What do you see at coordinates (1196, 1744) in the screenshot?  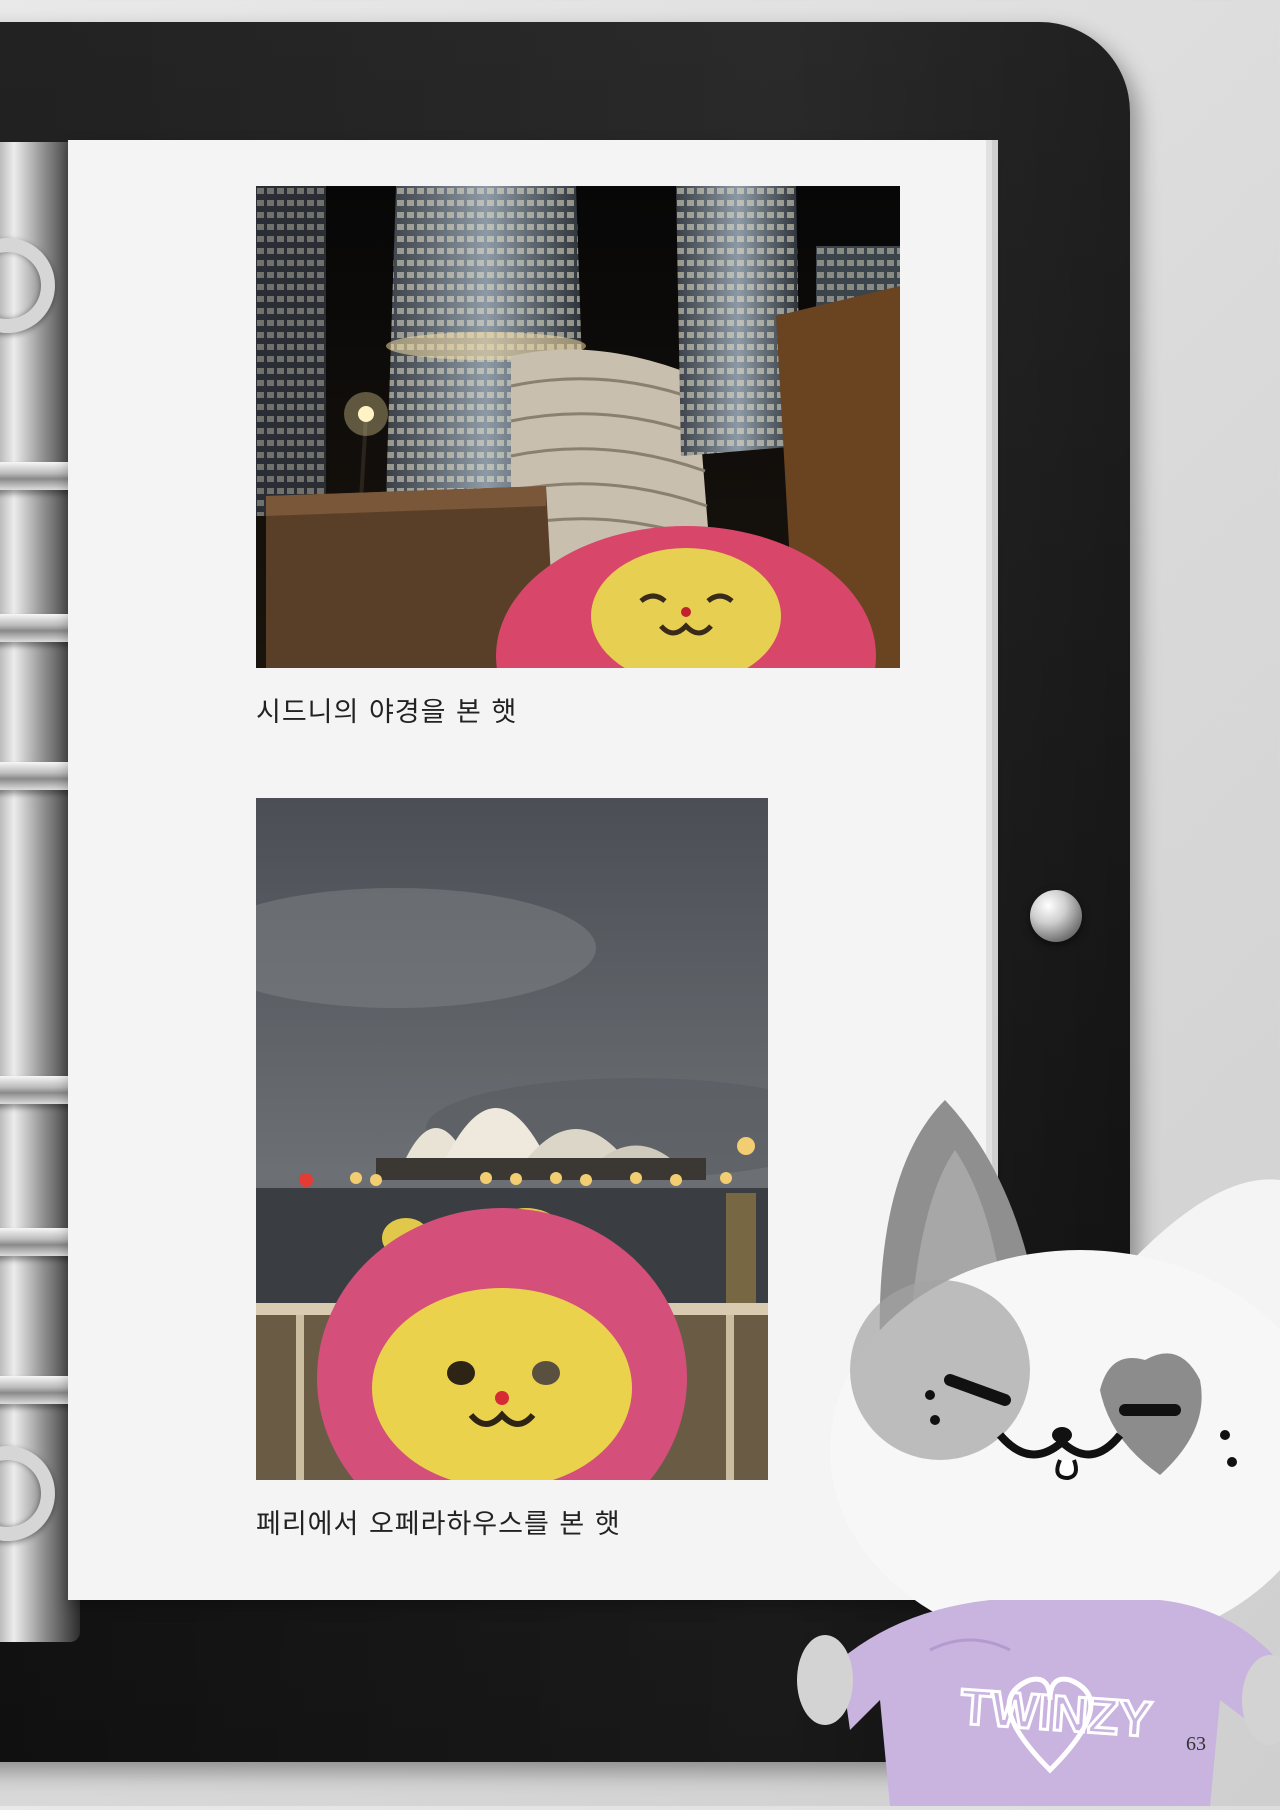 I see `page-number: 63` at bounding box center [1196, 1744].